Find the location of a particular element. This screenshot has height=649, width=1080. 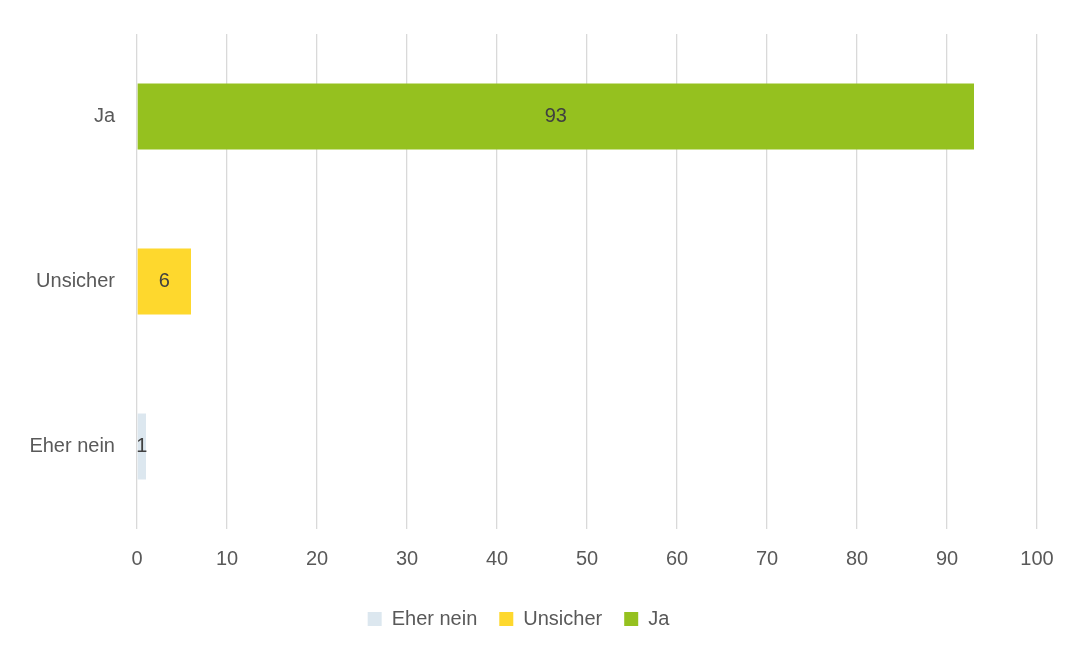

legend-label: Ja is located at coordinates (659, 617).